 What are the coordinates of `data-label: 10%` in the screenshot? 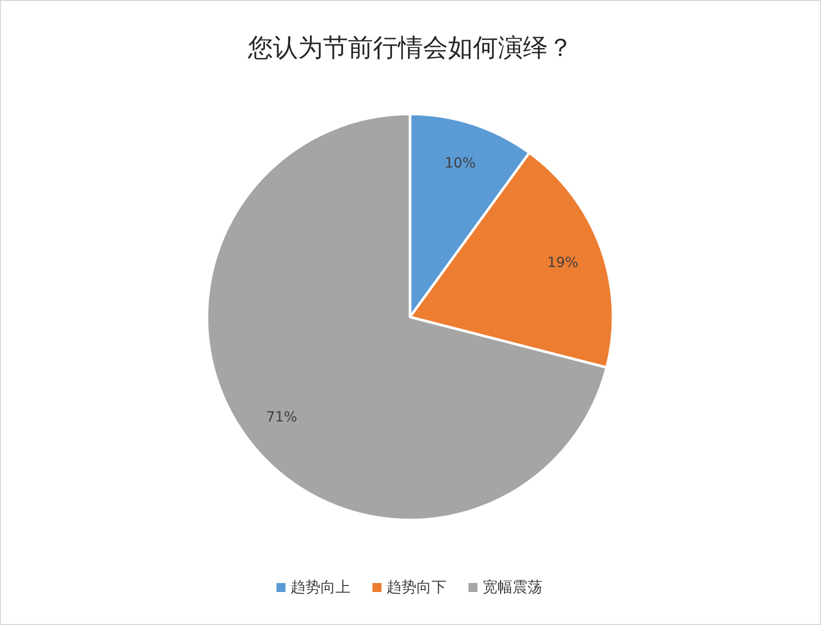 It's located at (460, 164).